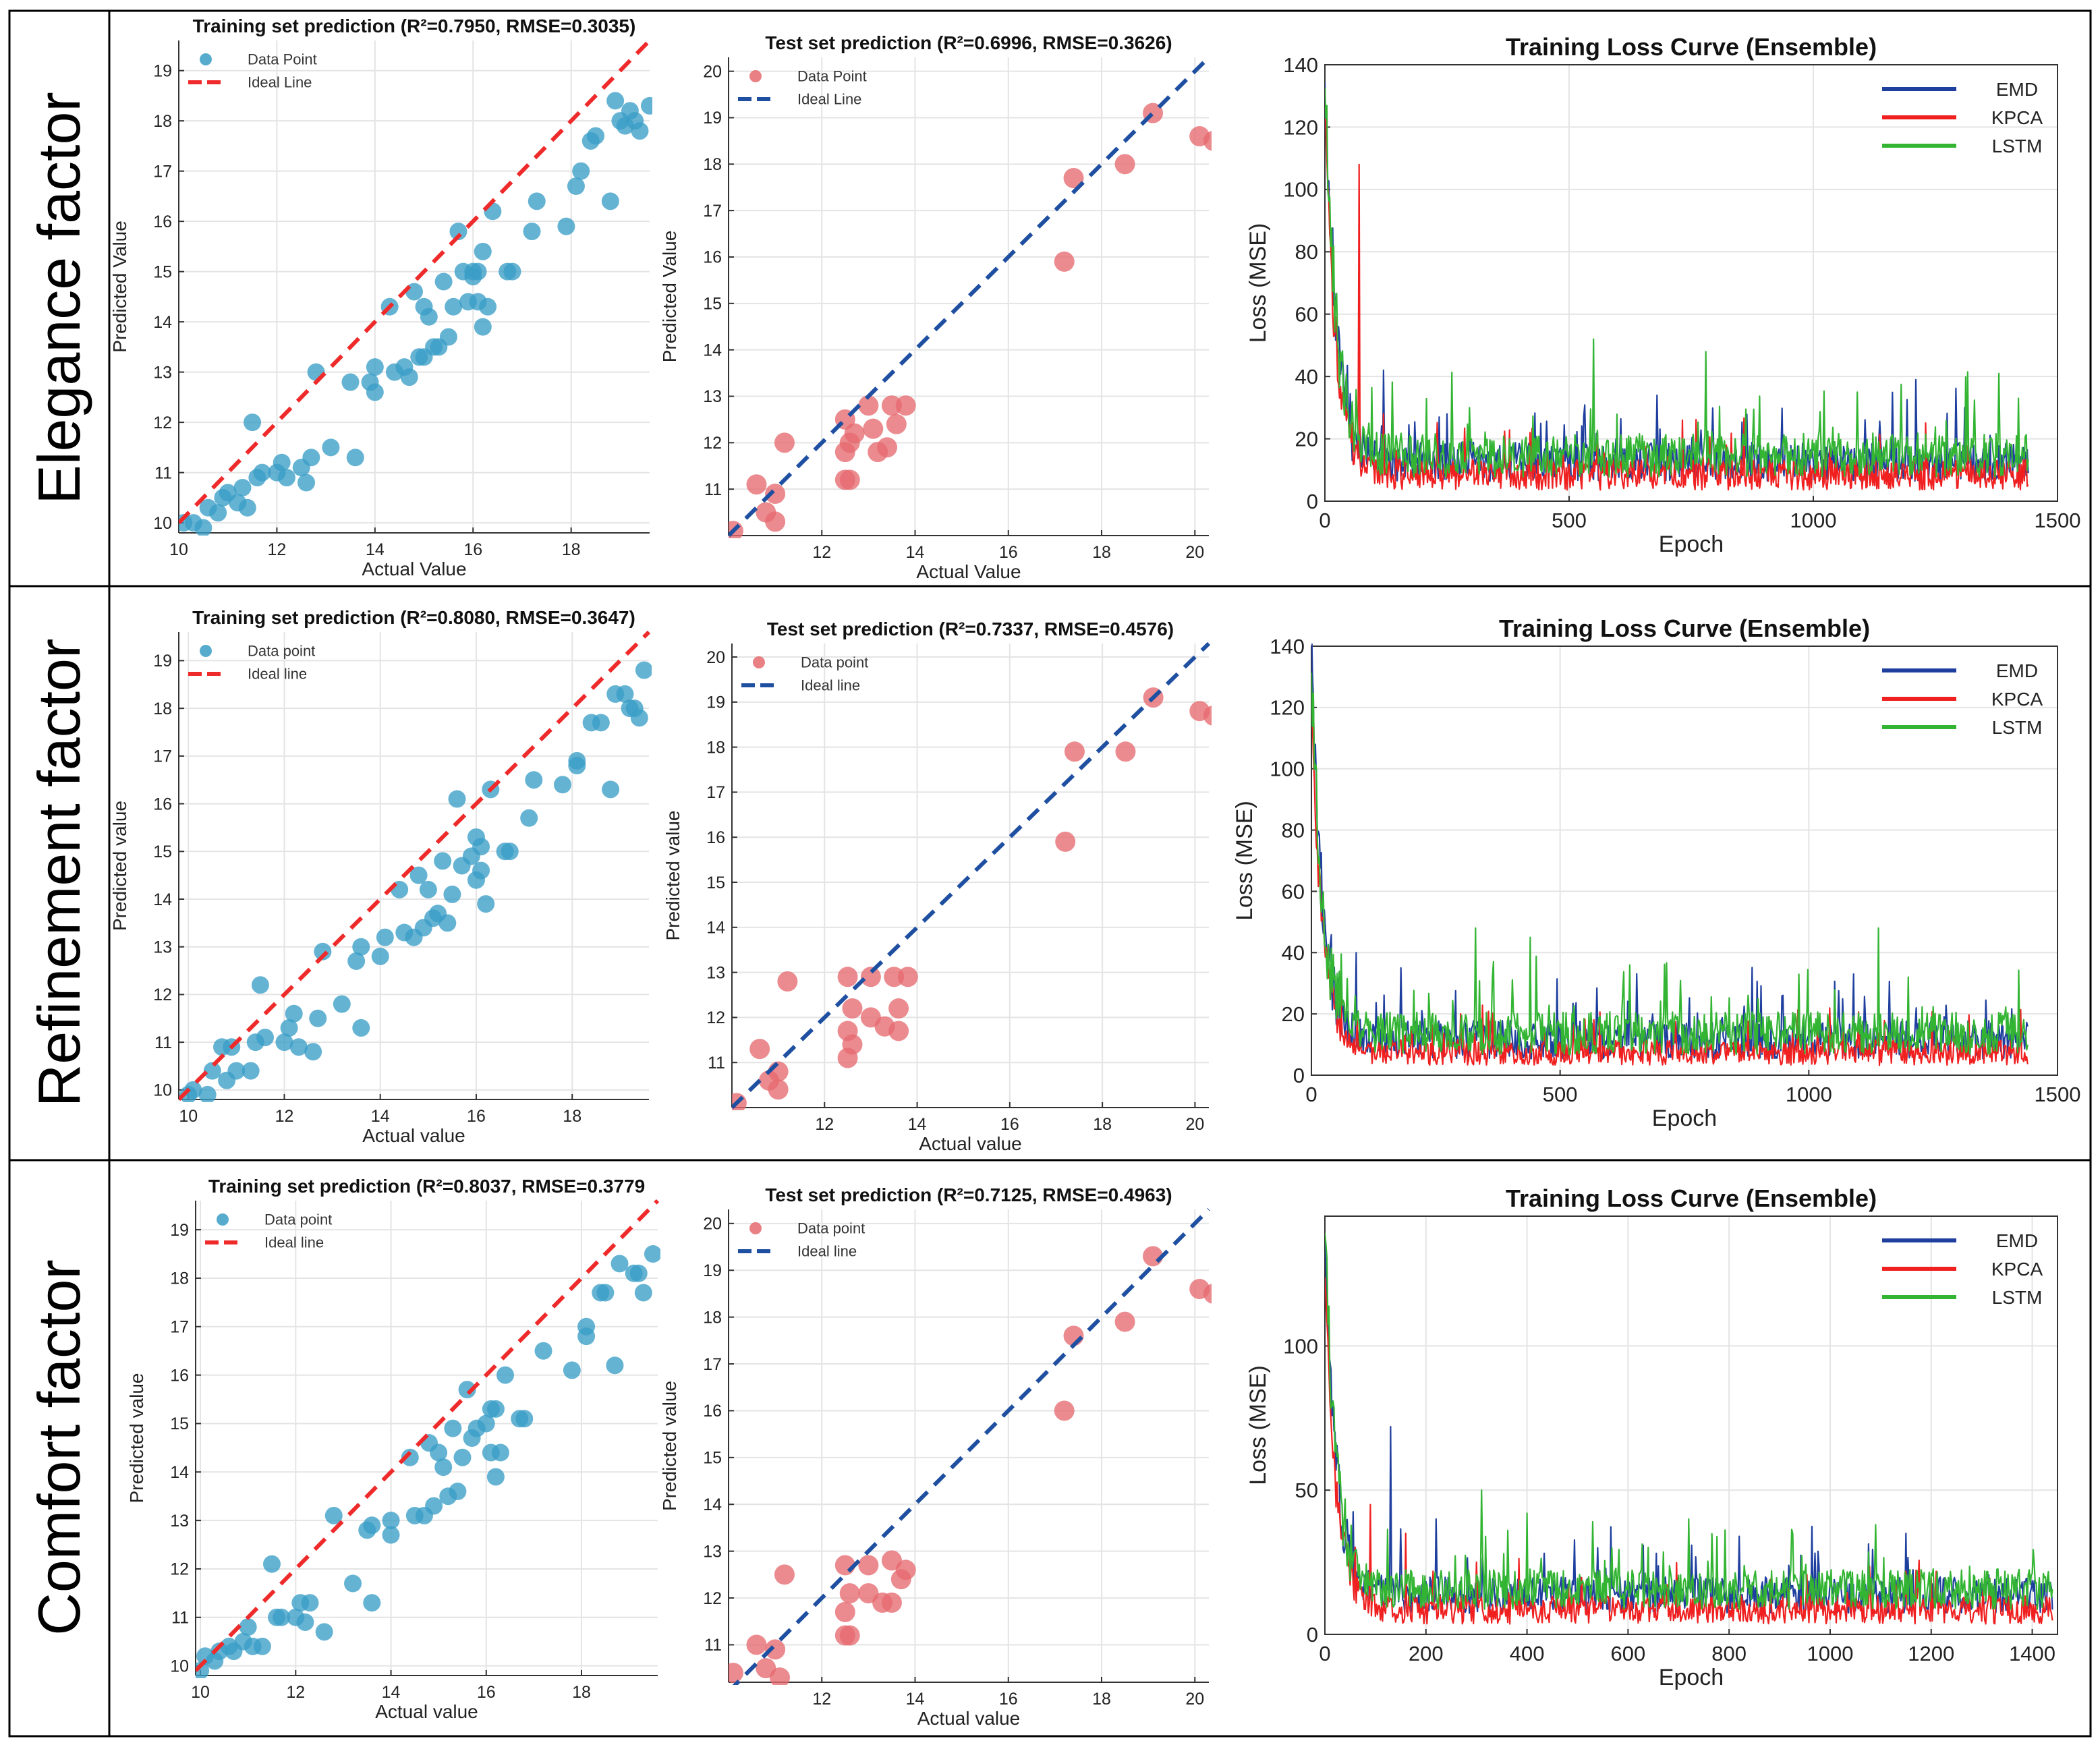 This screenshot has height=1747, width=2100. What do you see at coordinates (1527, 1653) in the screenshot?
I see `x-tick-label: 400` at bounding box center [1527, 1653].